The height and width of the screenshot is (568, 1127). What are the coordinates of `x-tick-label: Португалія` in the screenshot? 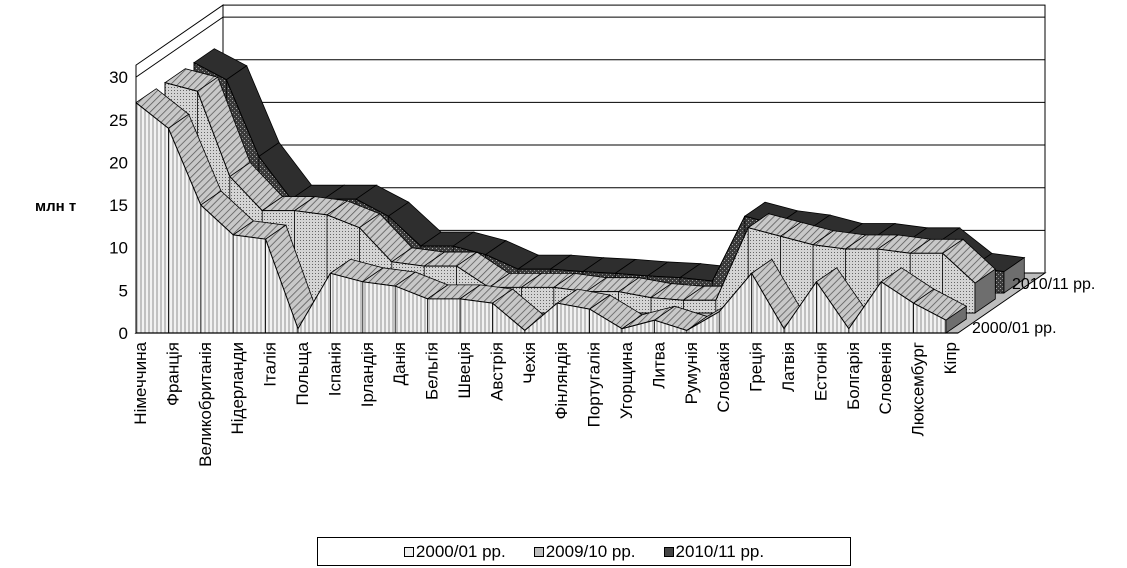 It's located at (594, 384).